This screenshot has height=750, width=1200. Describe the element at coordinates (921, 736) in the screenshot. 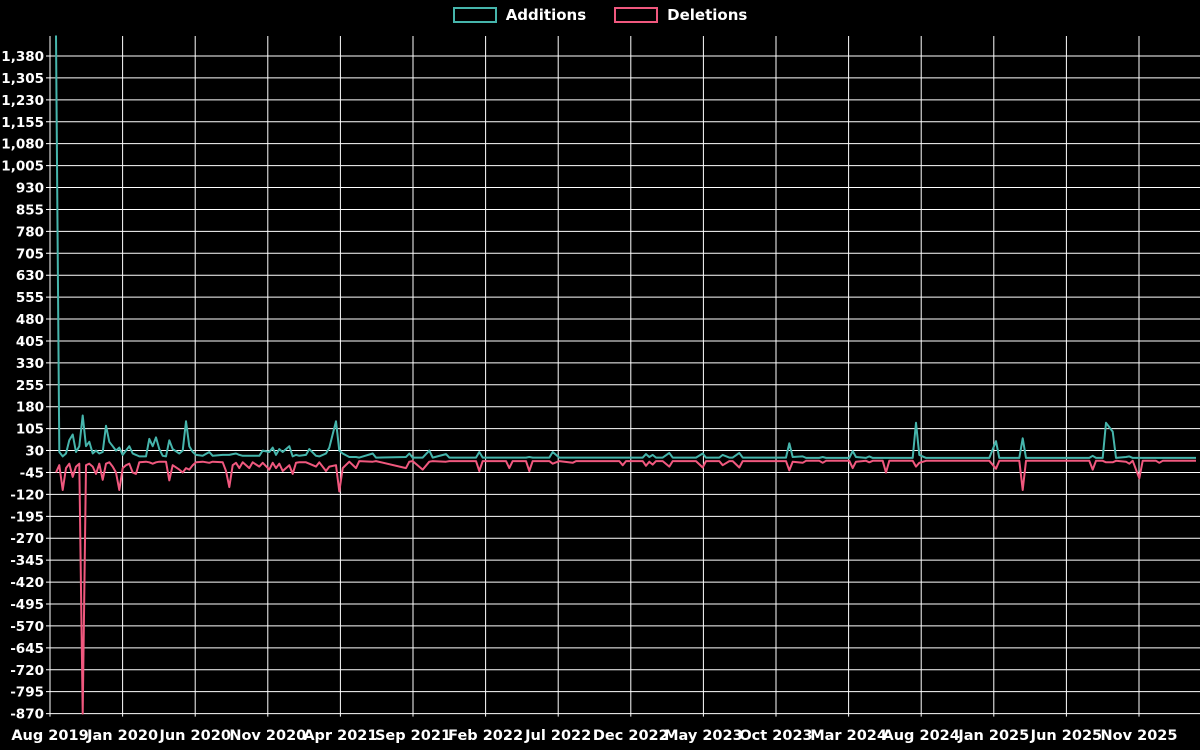

I see `svg-text: Aug 2024` at that location.